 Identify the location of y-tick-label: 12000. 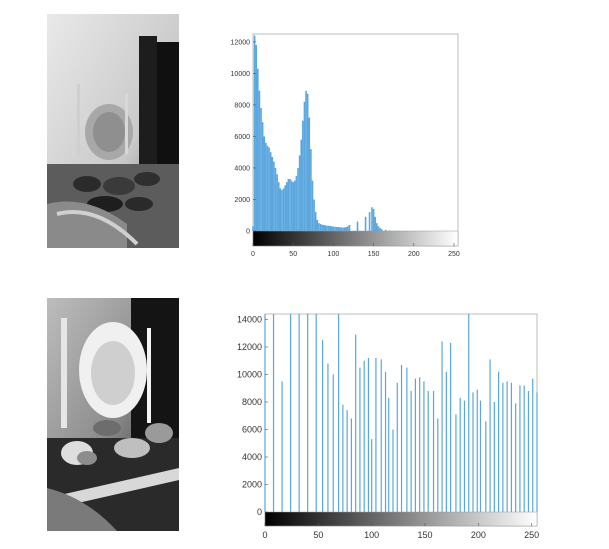
(241, 42).